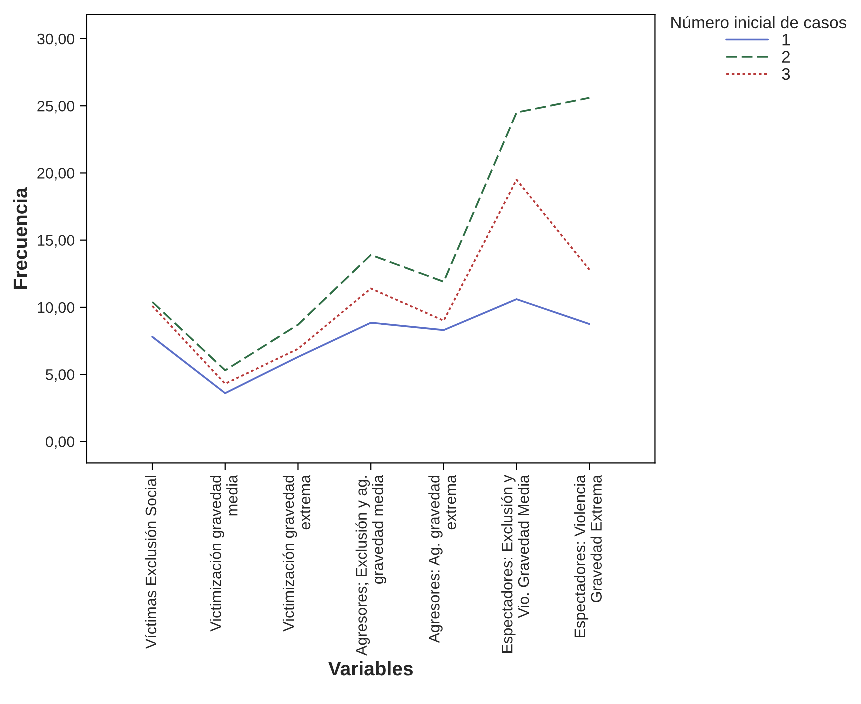  I want to click on x-tick-label: Víctimas Exclusión Social, so click(151, 563).